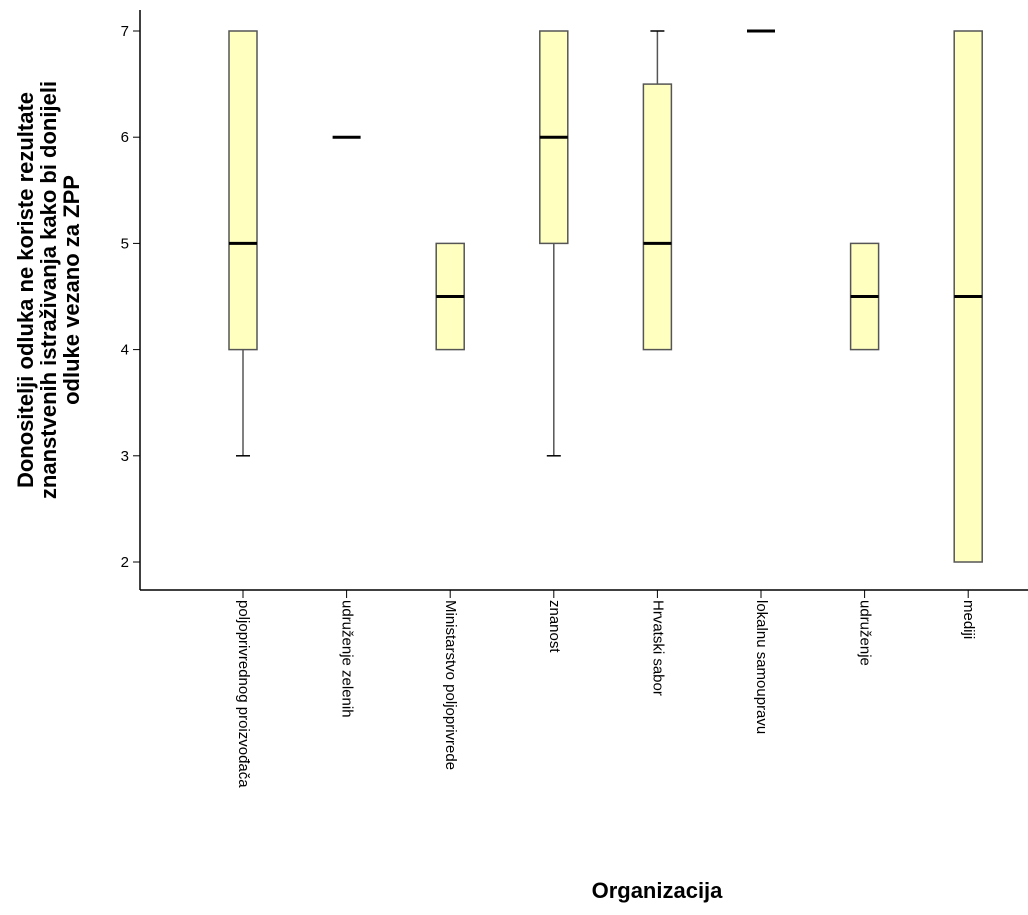  Describe the element at coordinates (761, 667) in the screenshot. I see `x-category-label: lokalnu samoupravu` at that location.